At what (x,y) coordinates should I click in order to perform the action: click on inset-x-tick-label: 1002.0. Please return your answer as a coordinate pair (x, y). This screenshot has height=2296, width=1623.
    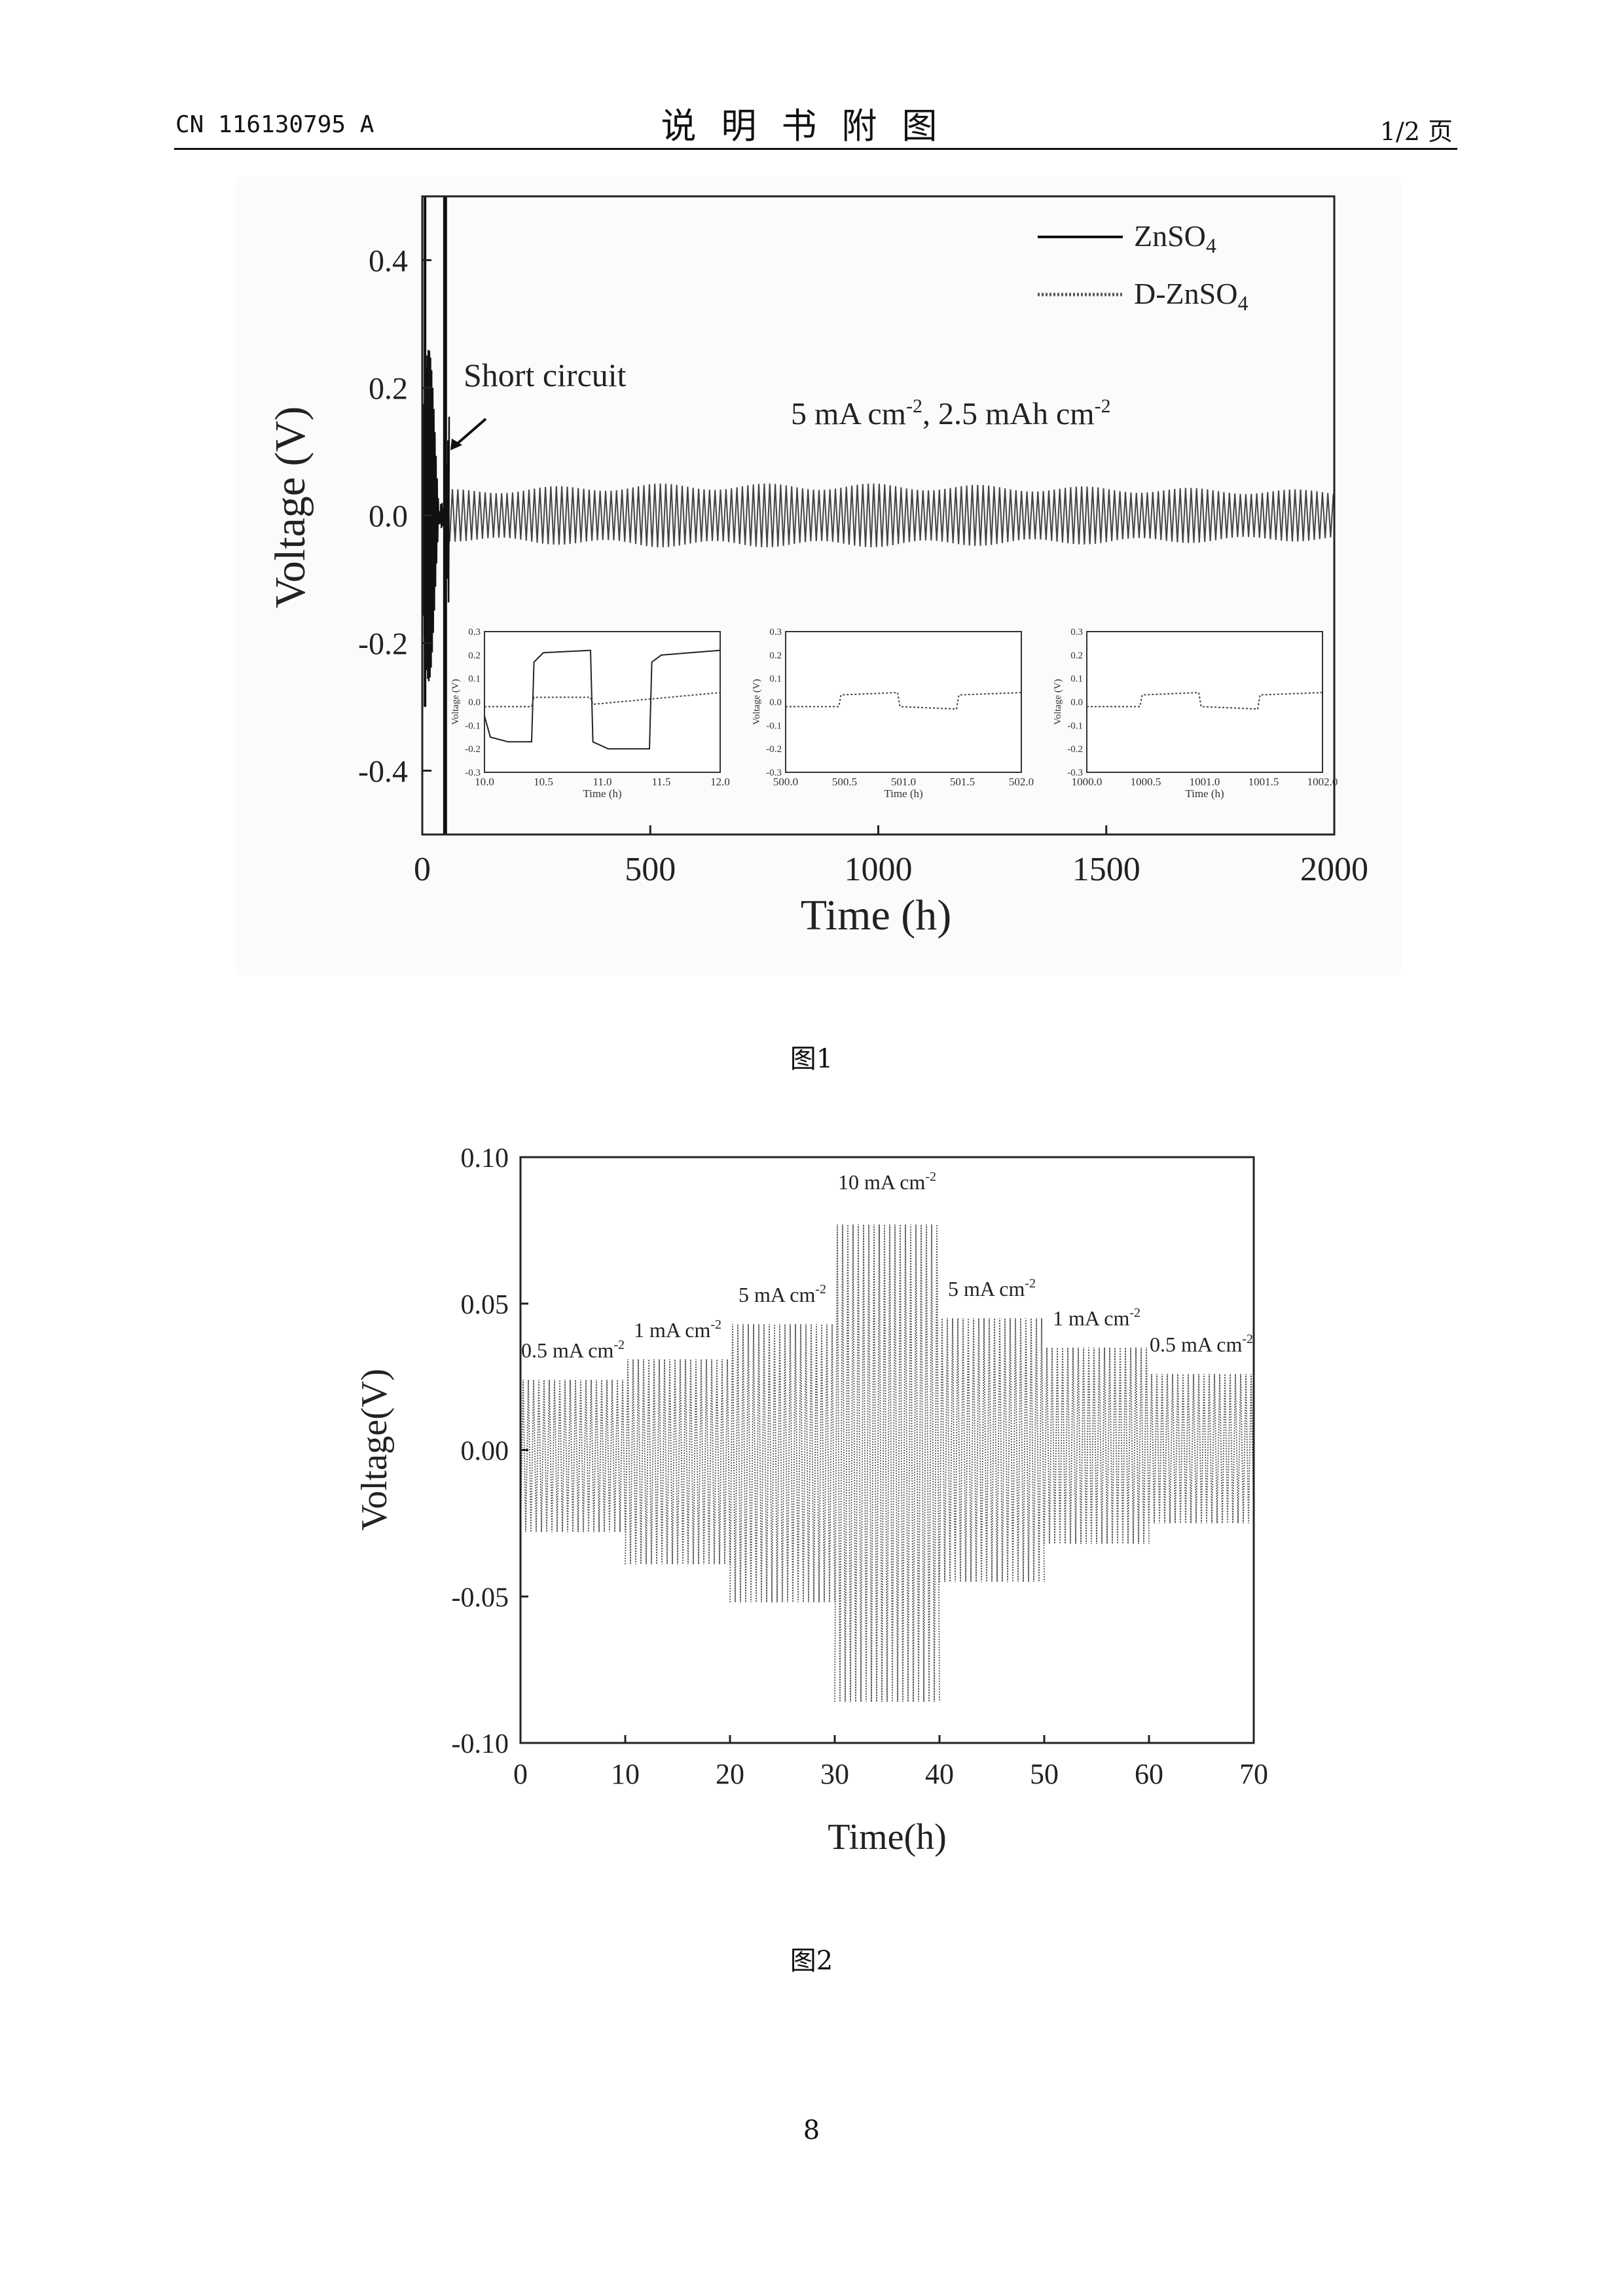
    Looking at the image, I should click on (1322, 782).